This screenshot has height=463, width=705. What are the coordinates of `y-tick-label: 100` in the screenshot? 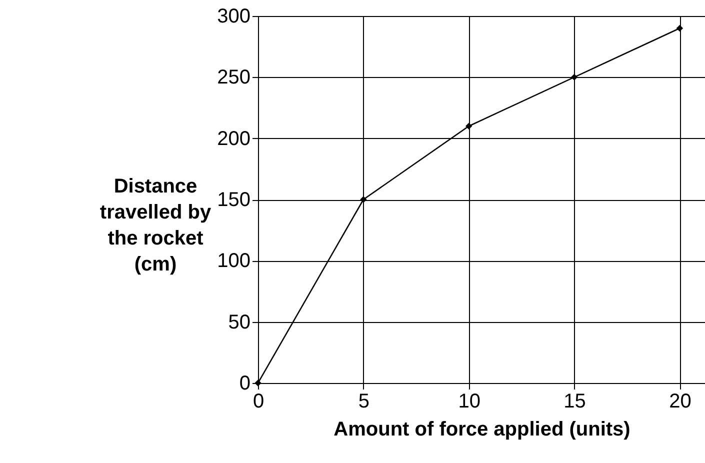 It's located at (233, 261).